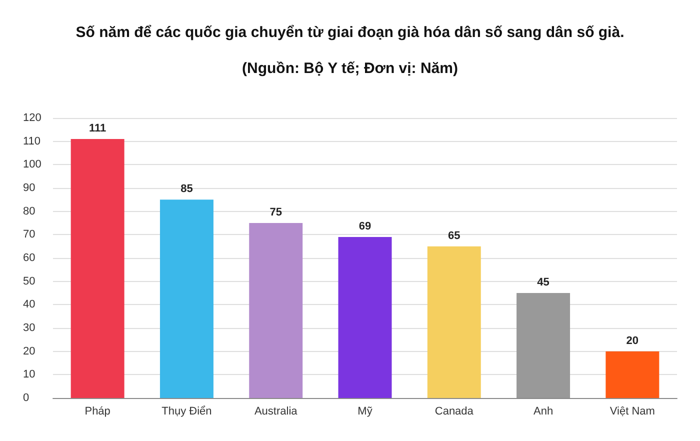 This screenshot has height=441, width=700. Describe the element at coordinates (29, 304) in the screenshot. I see `y-tick-label: 40` at that location.